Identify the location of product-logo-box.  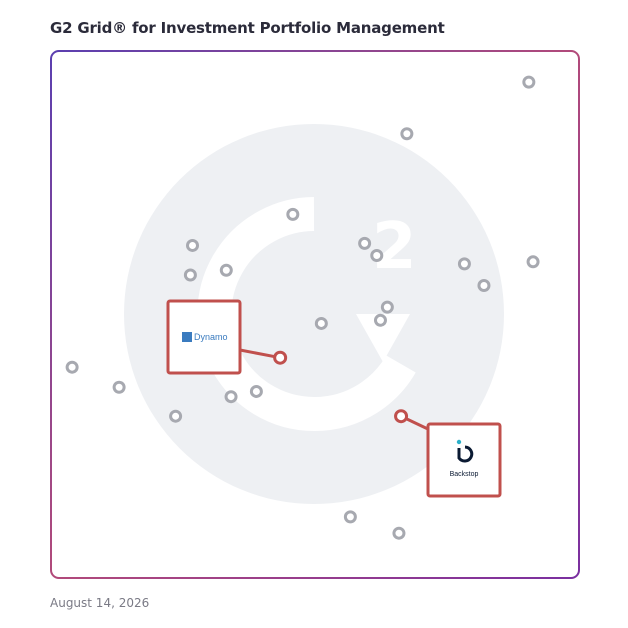
(204, 337).